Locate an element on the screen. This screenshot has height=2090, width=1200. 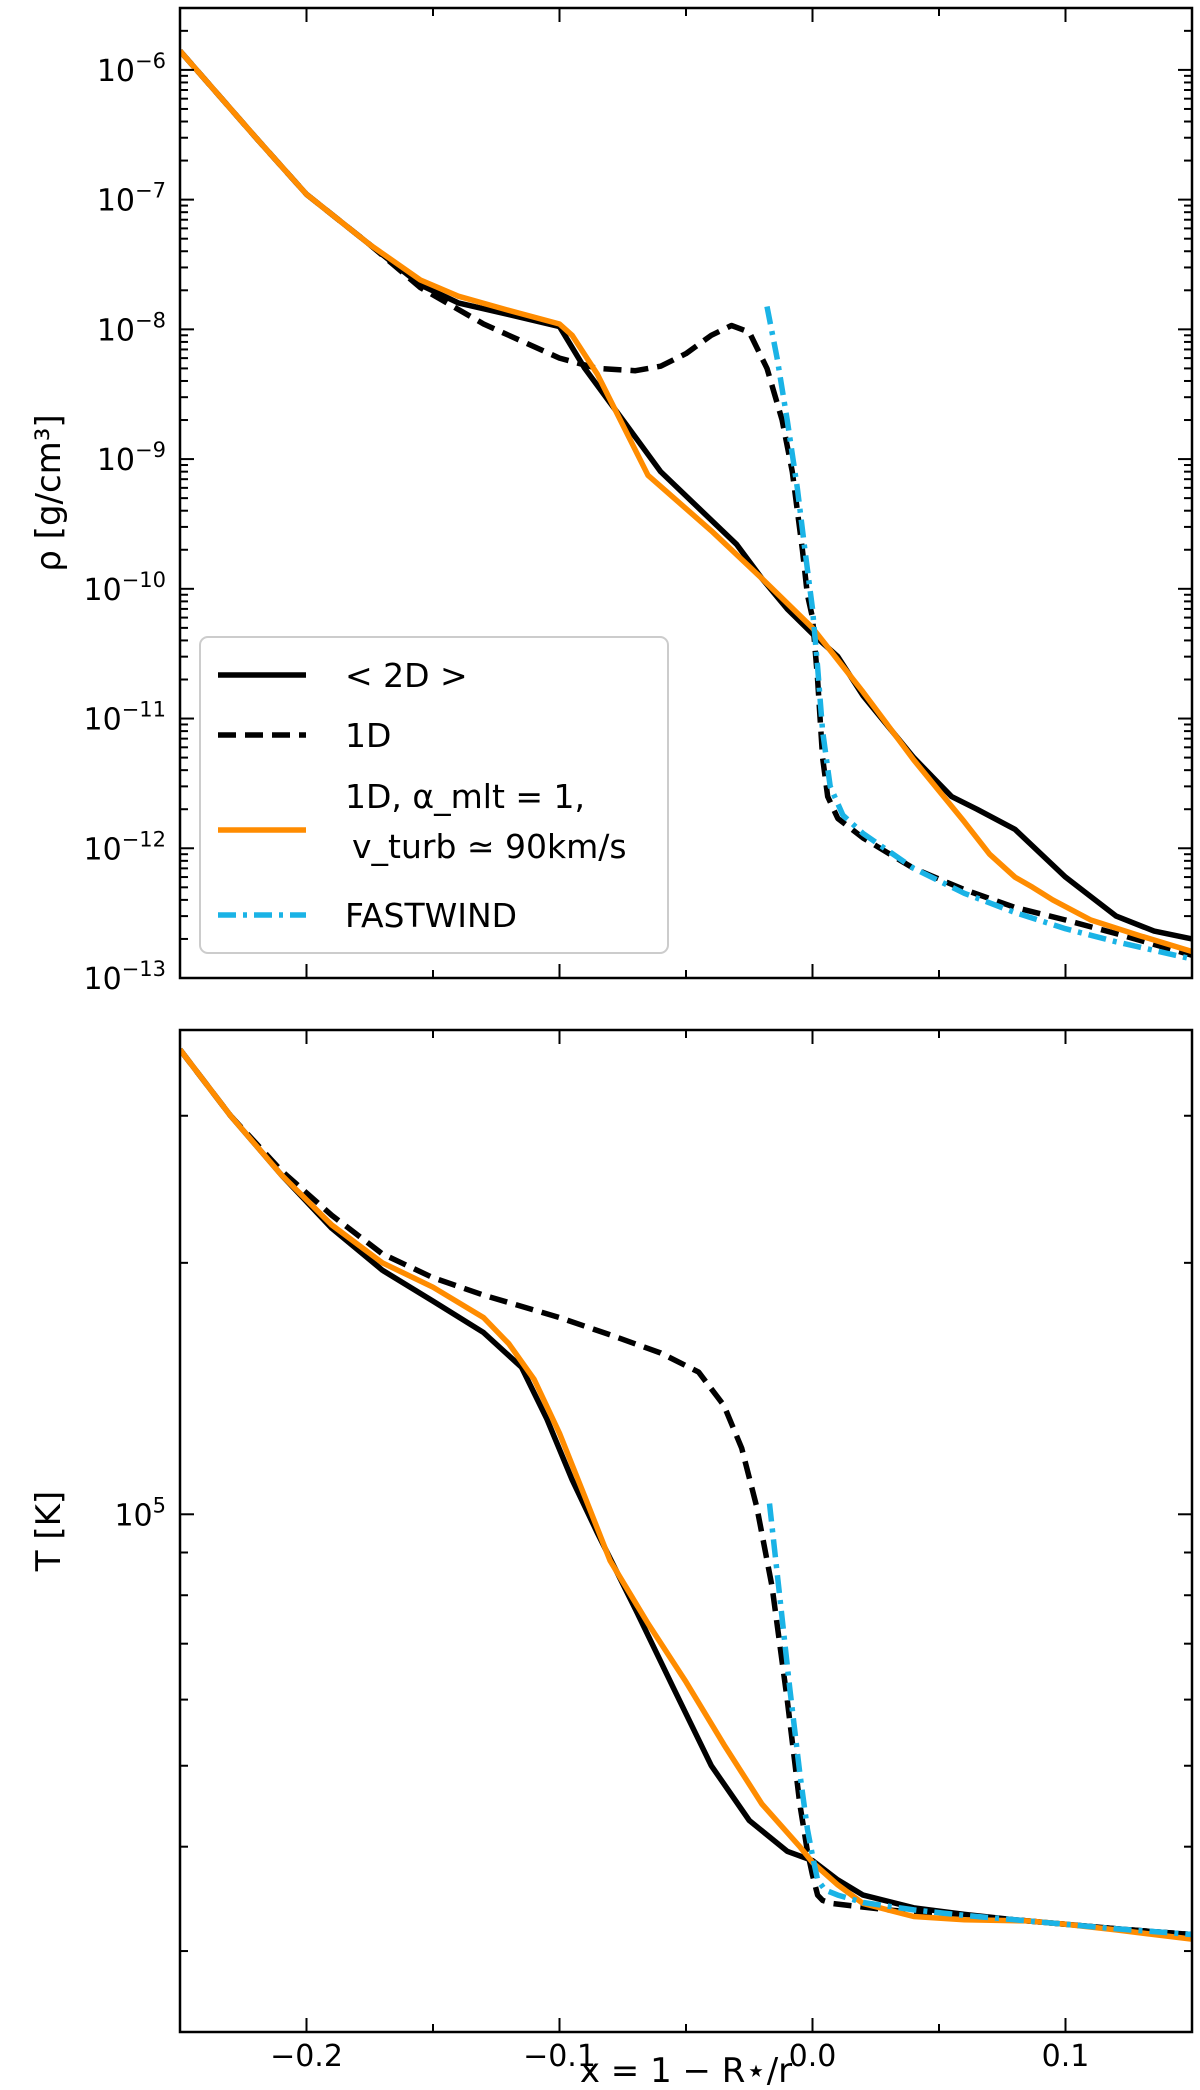
density-y-tick-label: 10⁻¹⁰ is located at coordinates (124, 588).